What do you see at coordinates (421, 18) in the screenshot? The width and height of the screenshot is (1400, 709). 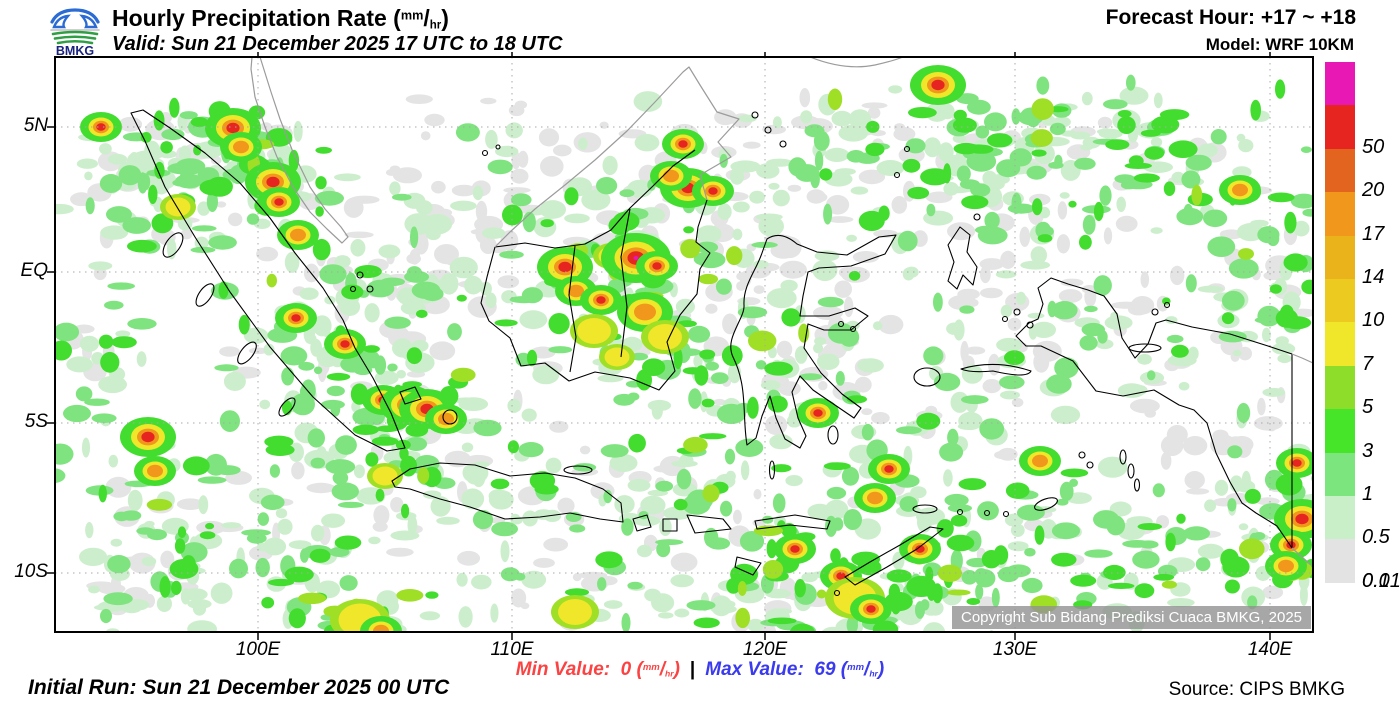 I see `title-unit: (mm/hr)` at bounding box center [421, 18].